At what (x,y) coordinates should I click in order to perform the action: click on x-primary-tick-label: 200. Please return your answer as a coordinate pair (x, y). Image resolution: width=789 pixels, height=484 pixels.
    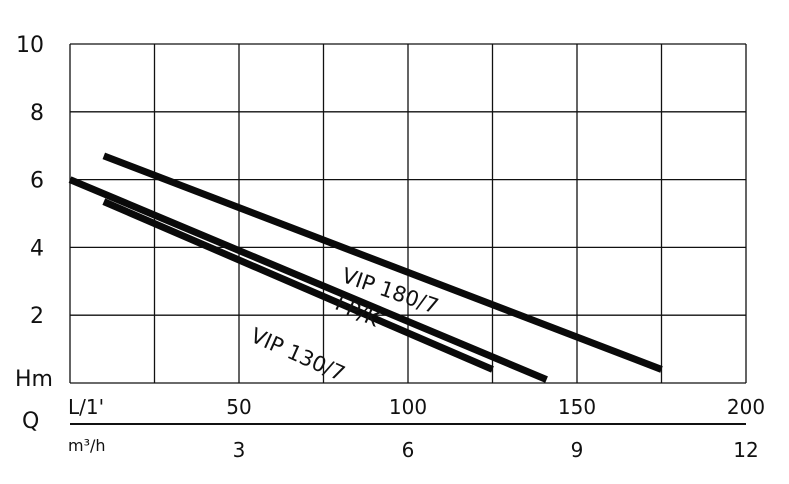
    Looking at the image, I should click on (746, 407).